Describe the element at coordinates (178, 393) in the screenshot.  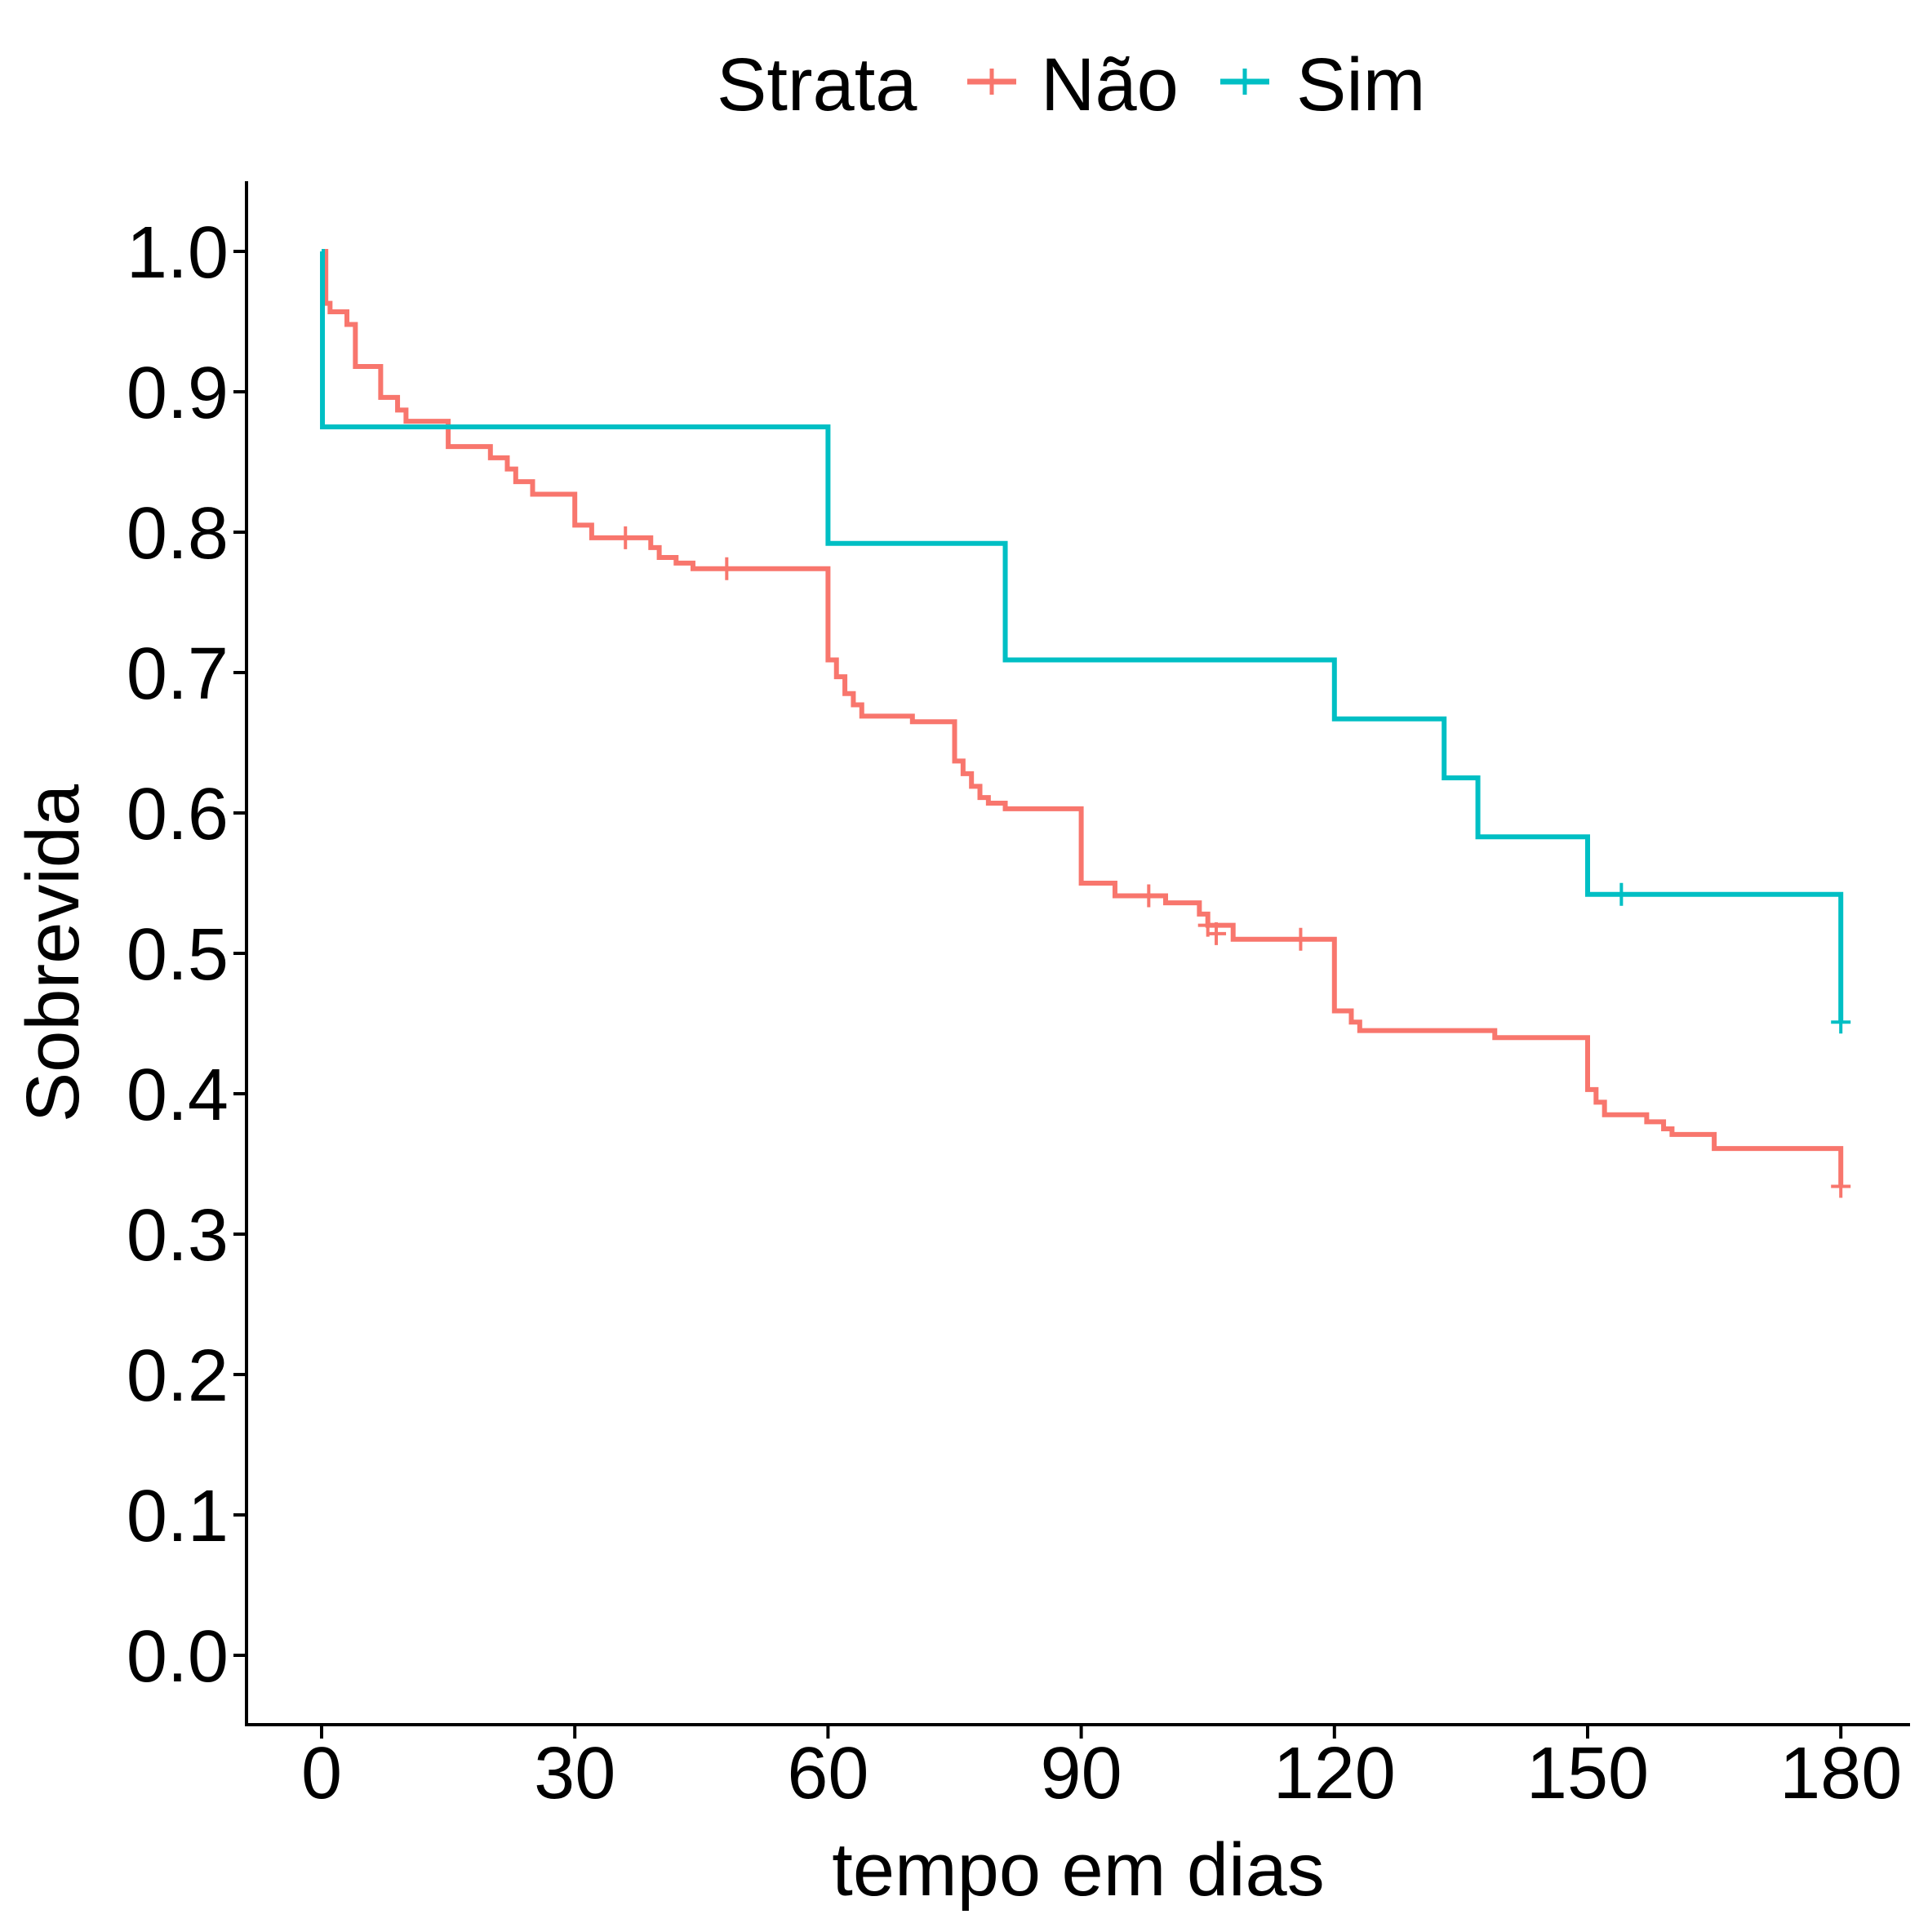
I see `y-tick-label: 0.9` at that location.